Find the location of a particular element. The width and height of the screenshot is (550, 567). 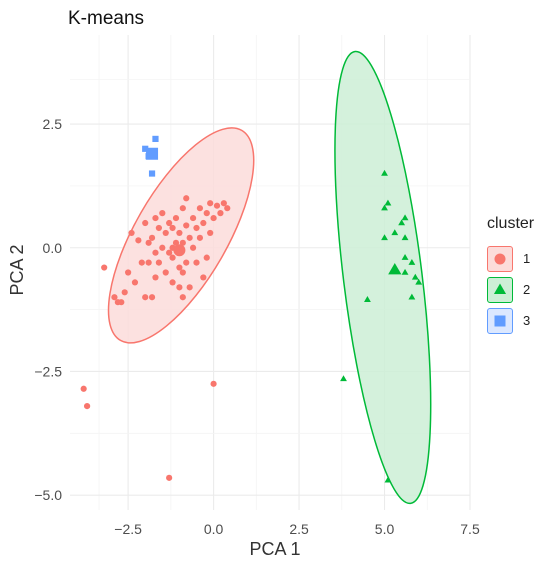

legend-title: cluster is located at coordinates (511, 223).